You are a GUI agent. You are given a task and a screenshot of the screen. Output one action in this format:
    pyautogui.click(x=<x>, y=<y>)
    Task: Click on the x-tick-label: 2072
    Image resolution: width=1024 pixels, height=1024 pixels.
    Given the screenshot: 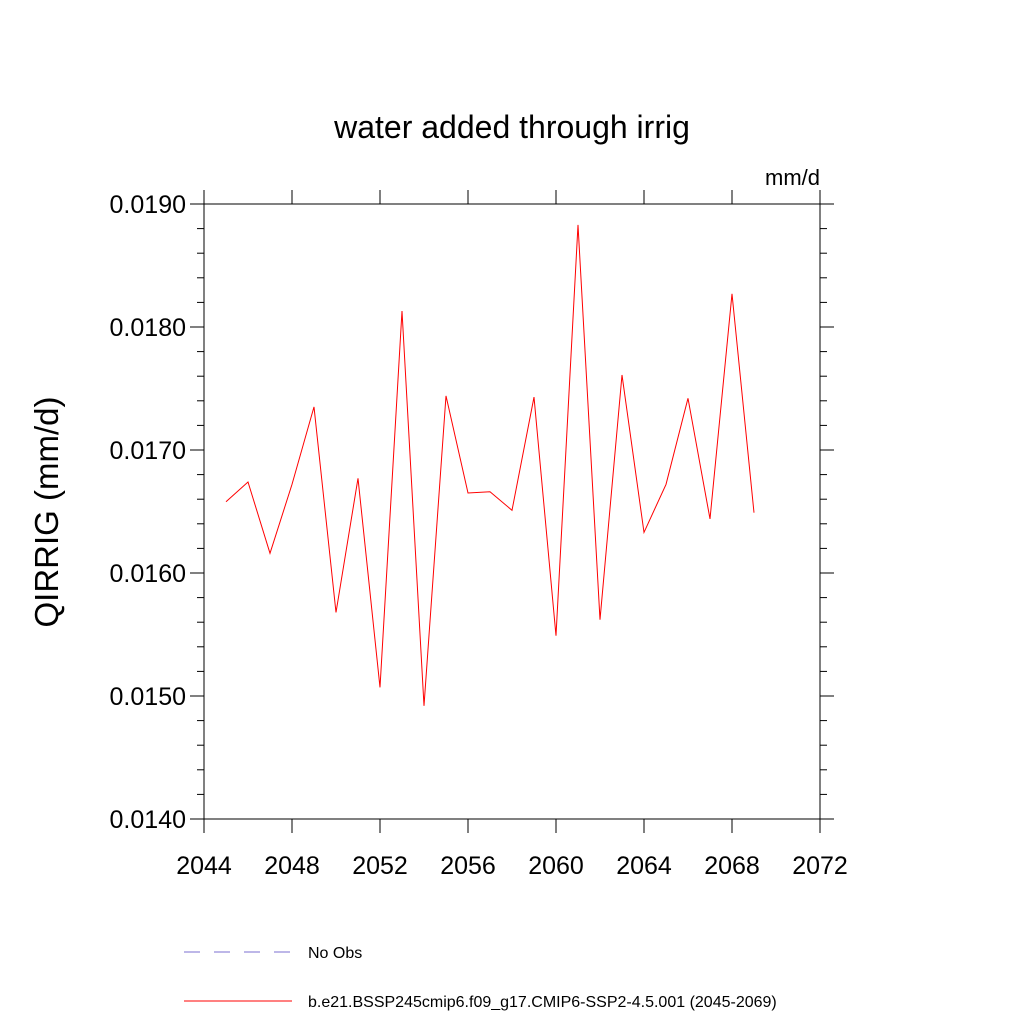 What is the action you would take?
    pyautogui.click(x=820, y=866)
    